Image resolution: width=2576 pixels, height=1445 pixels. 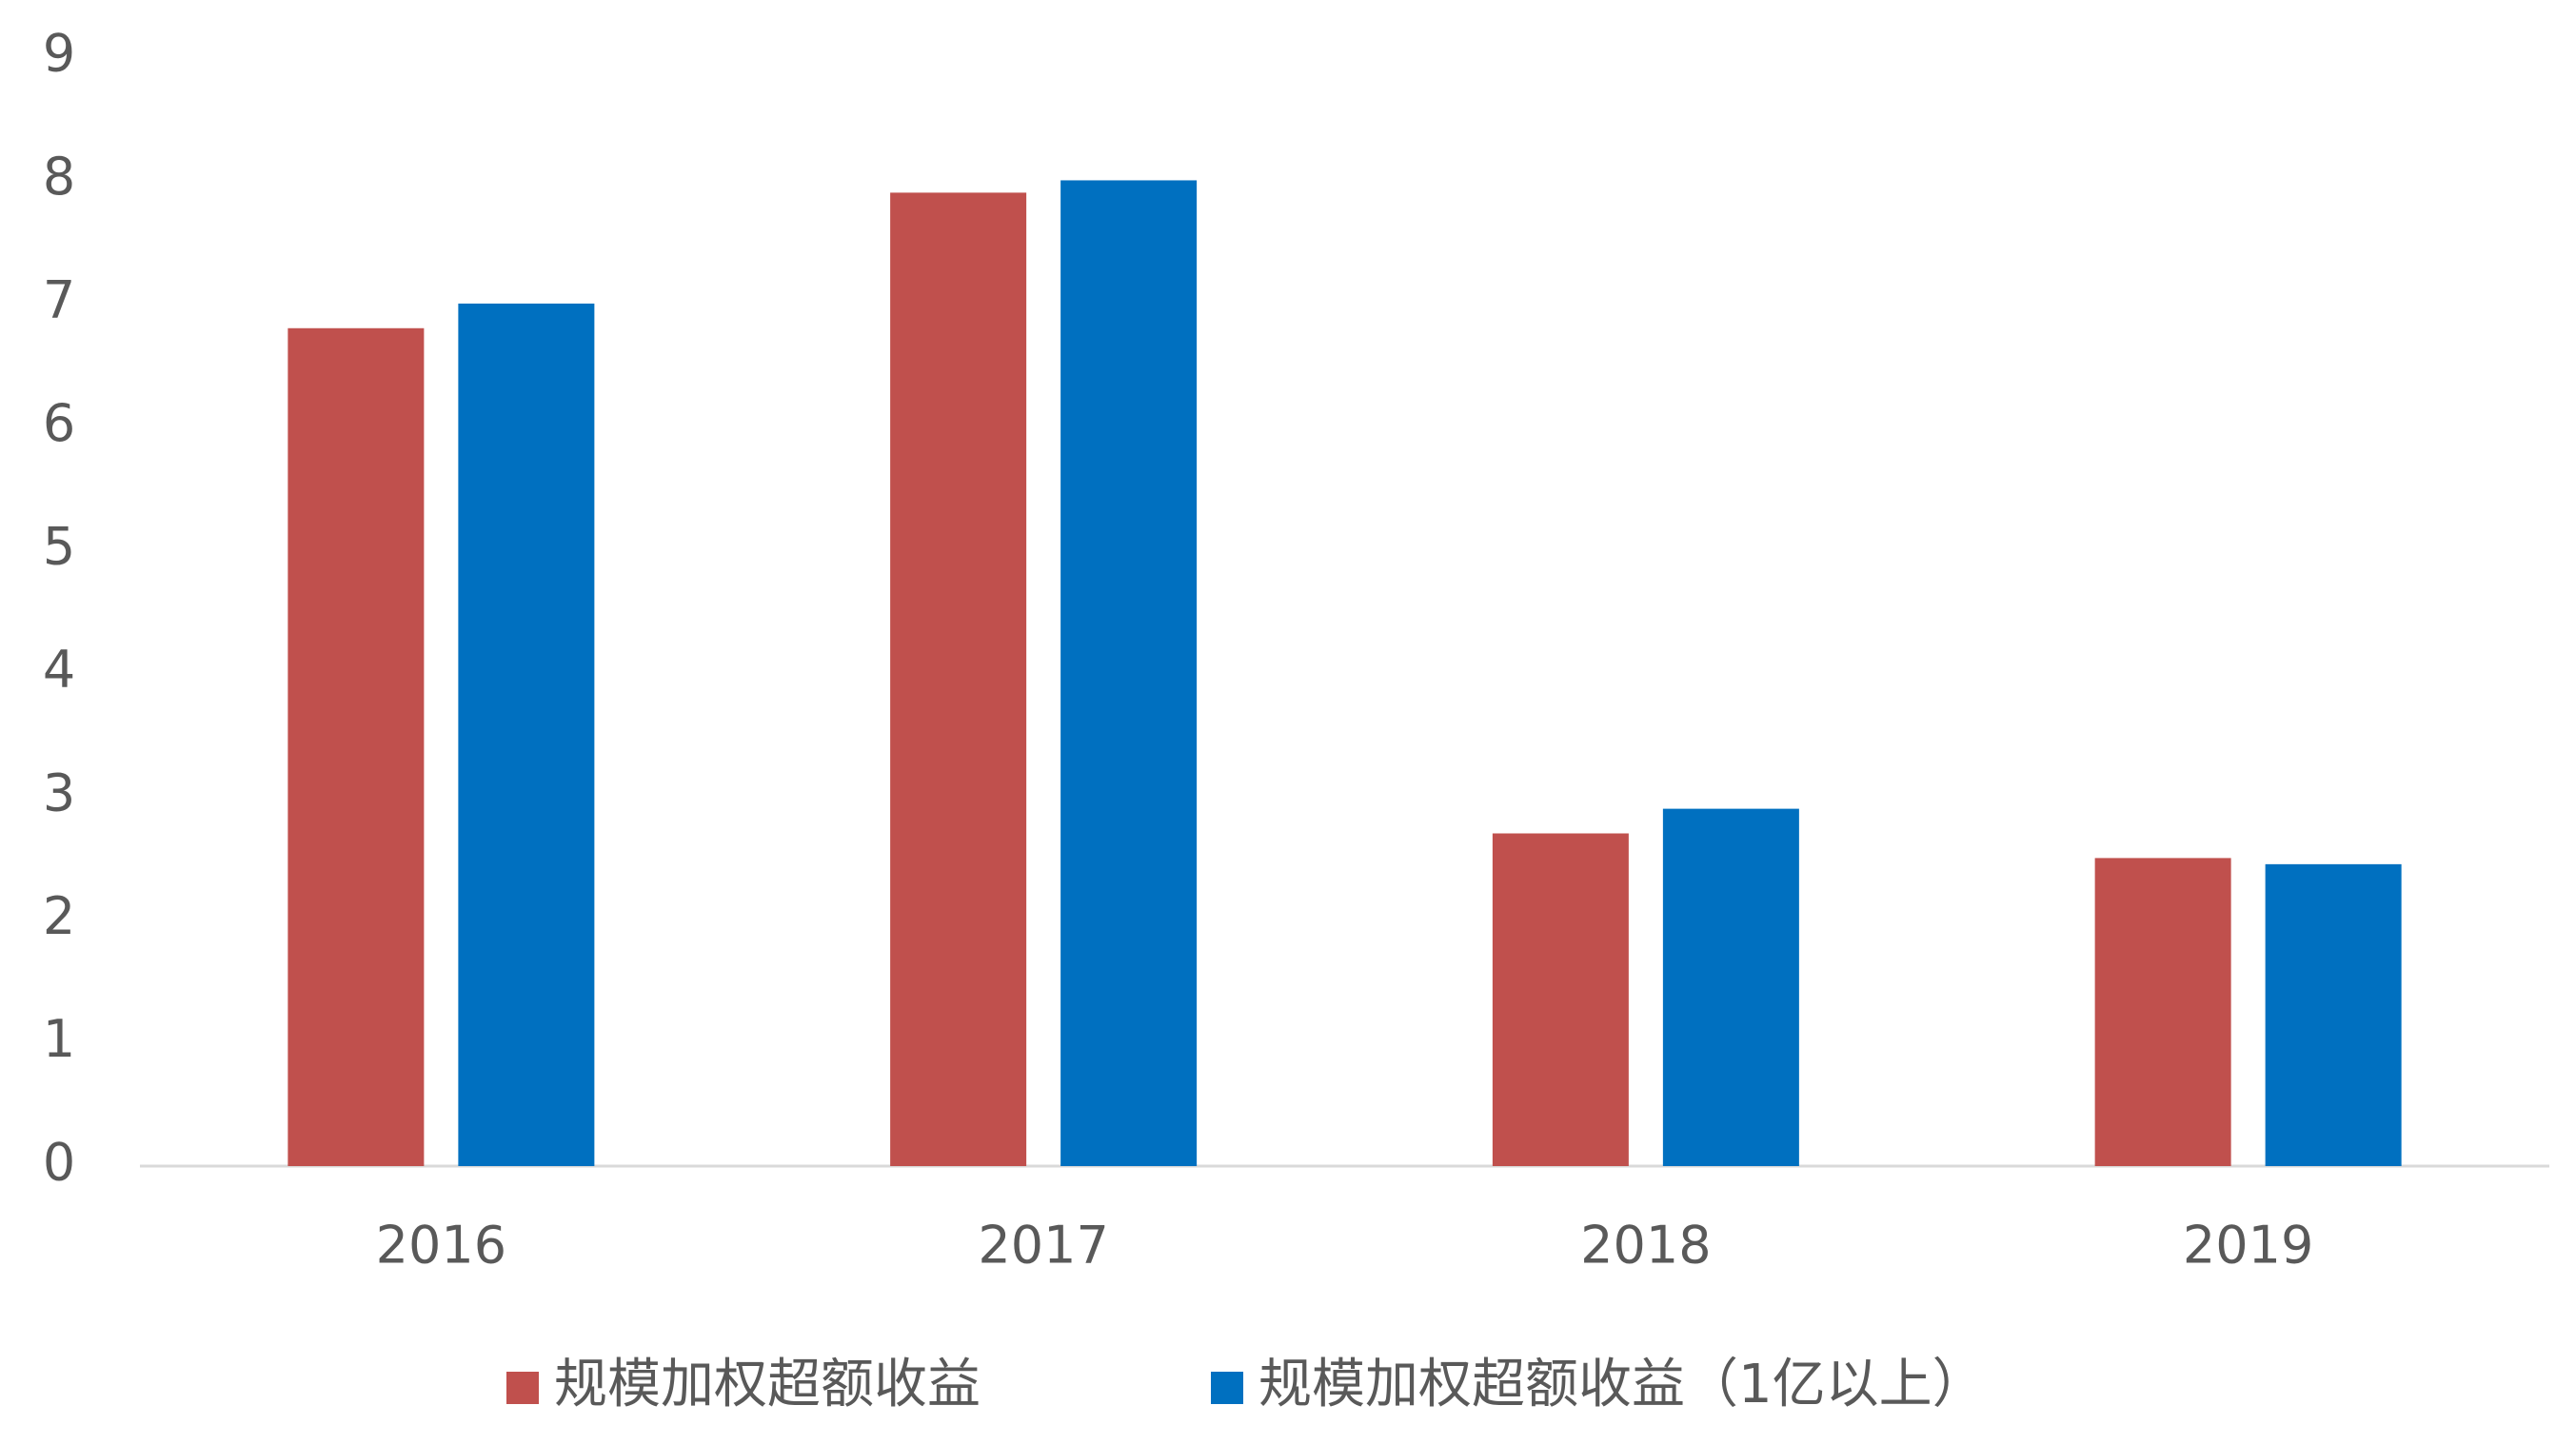 What do you see at coordinates (59, 916) in the screenshot?
I see `y-tick-label: 2` at bounding box center [59, 916].